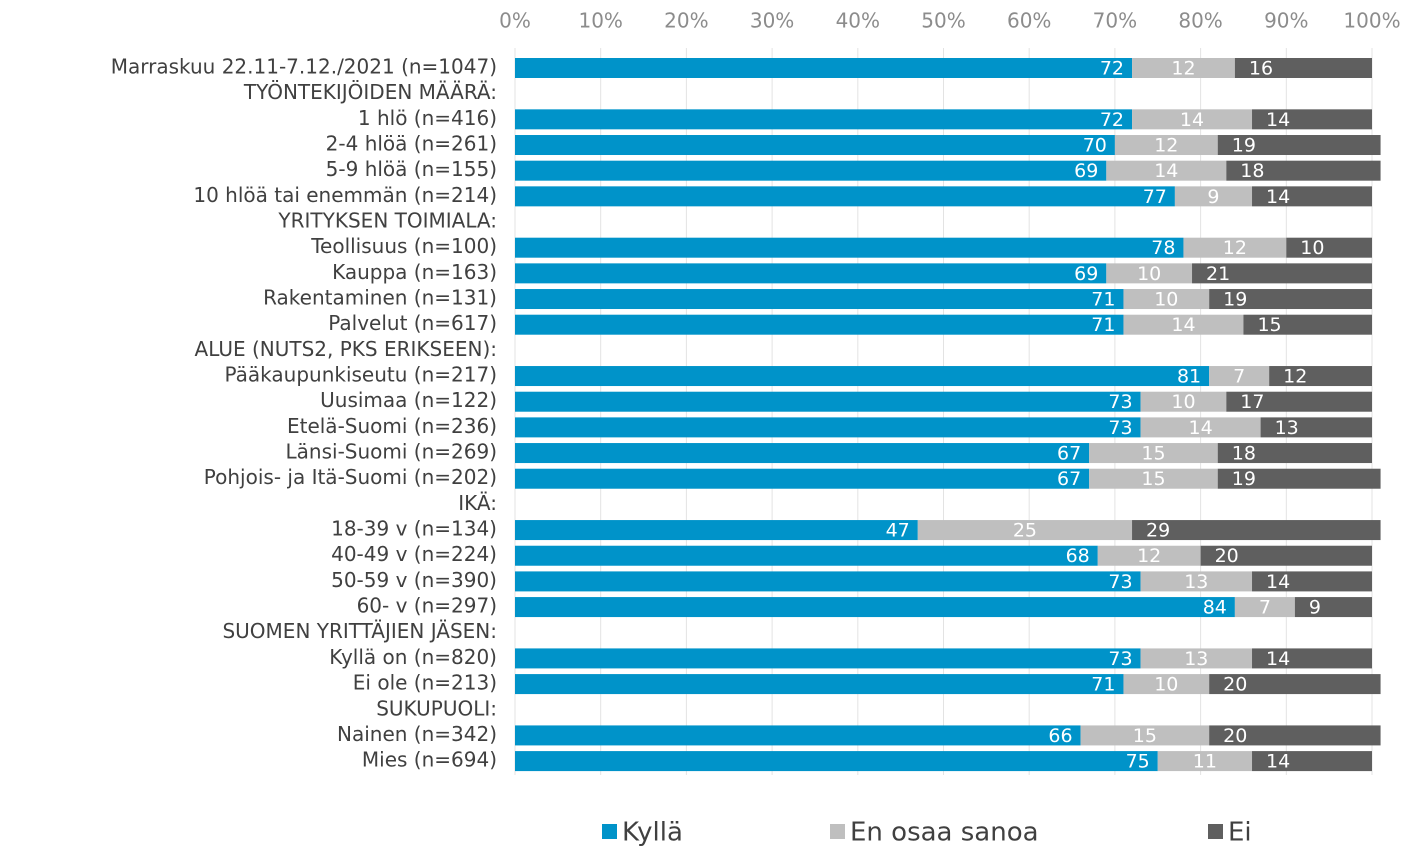  I want to click on x-tick-label: 80%, so click(1200, 21).